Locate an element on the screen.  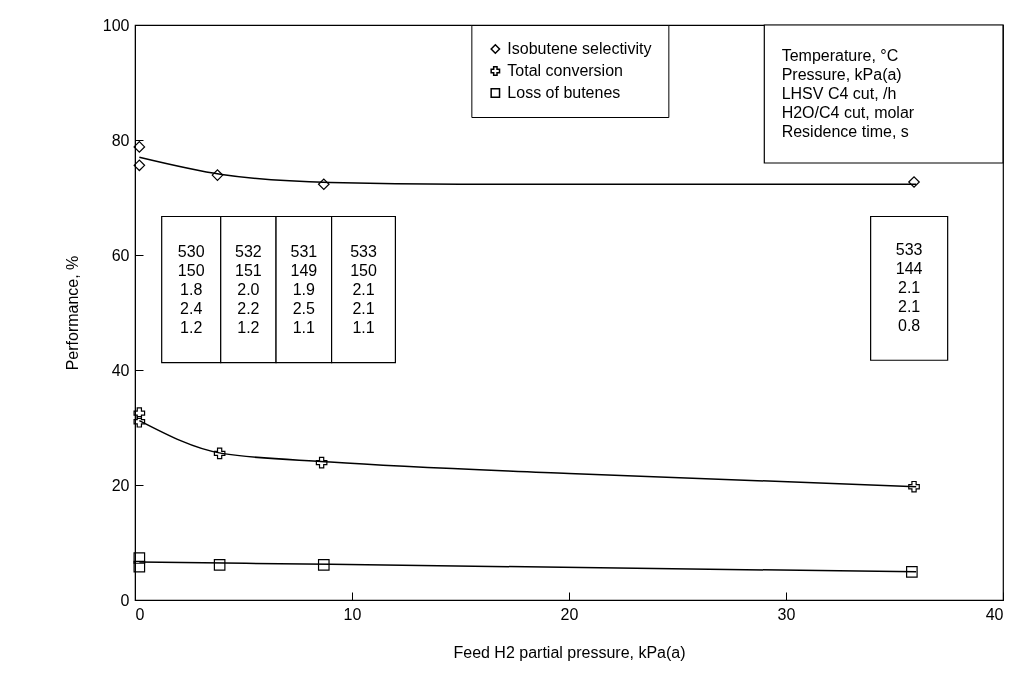
y-tick-label: 40 is located at coordinates (120, 370).